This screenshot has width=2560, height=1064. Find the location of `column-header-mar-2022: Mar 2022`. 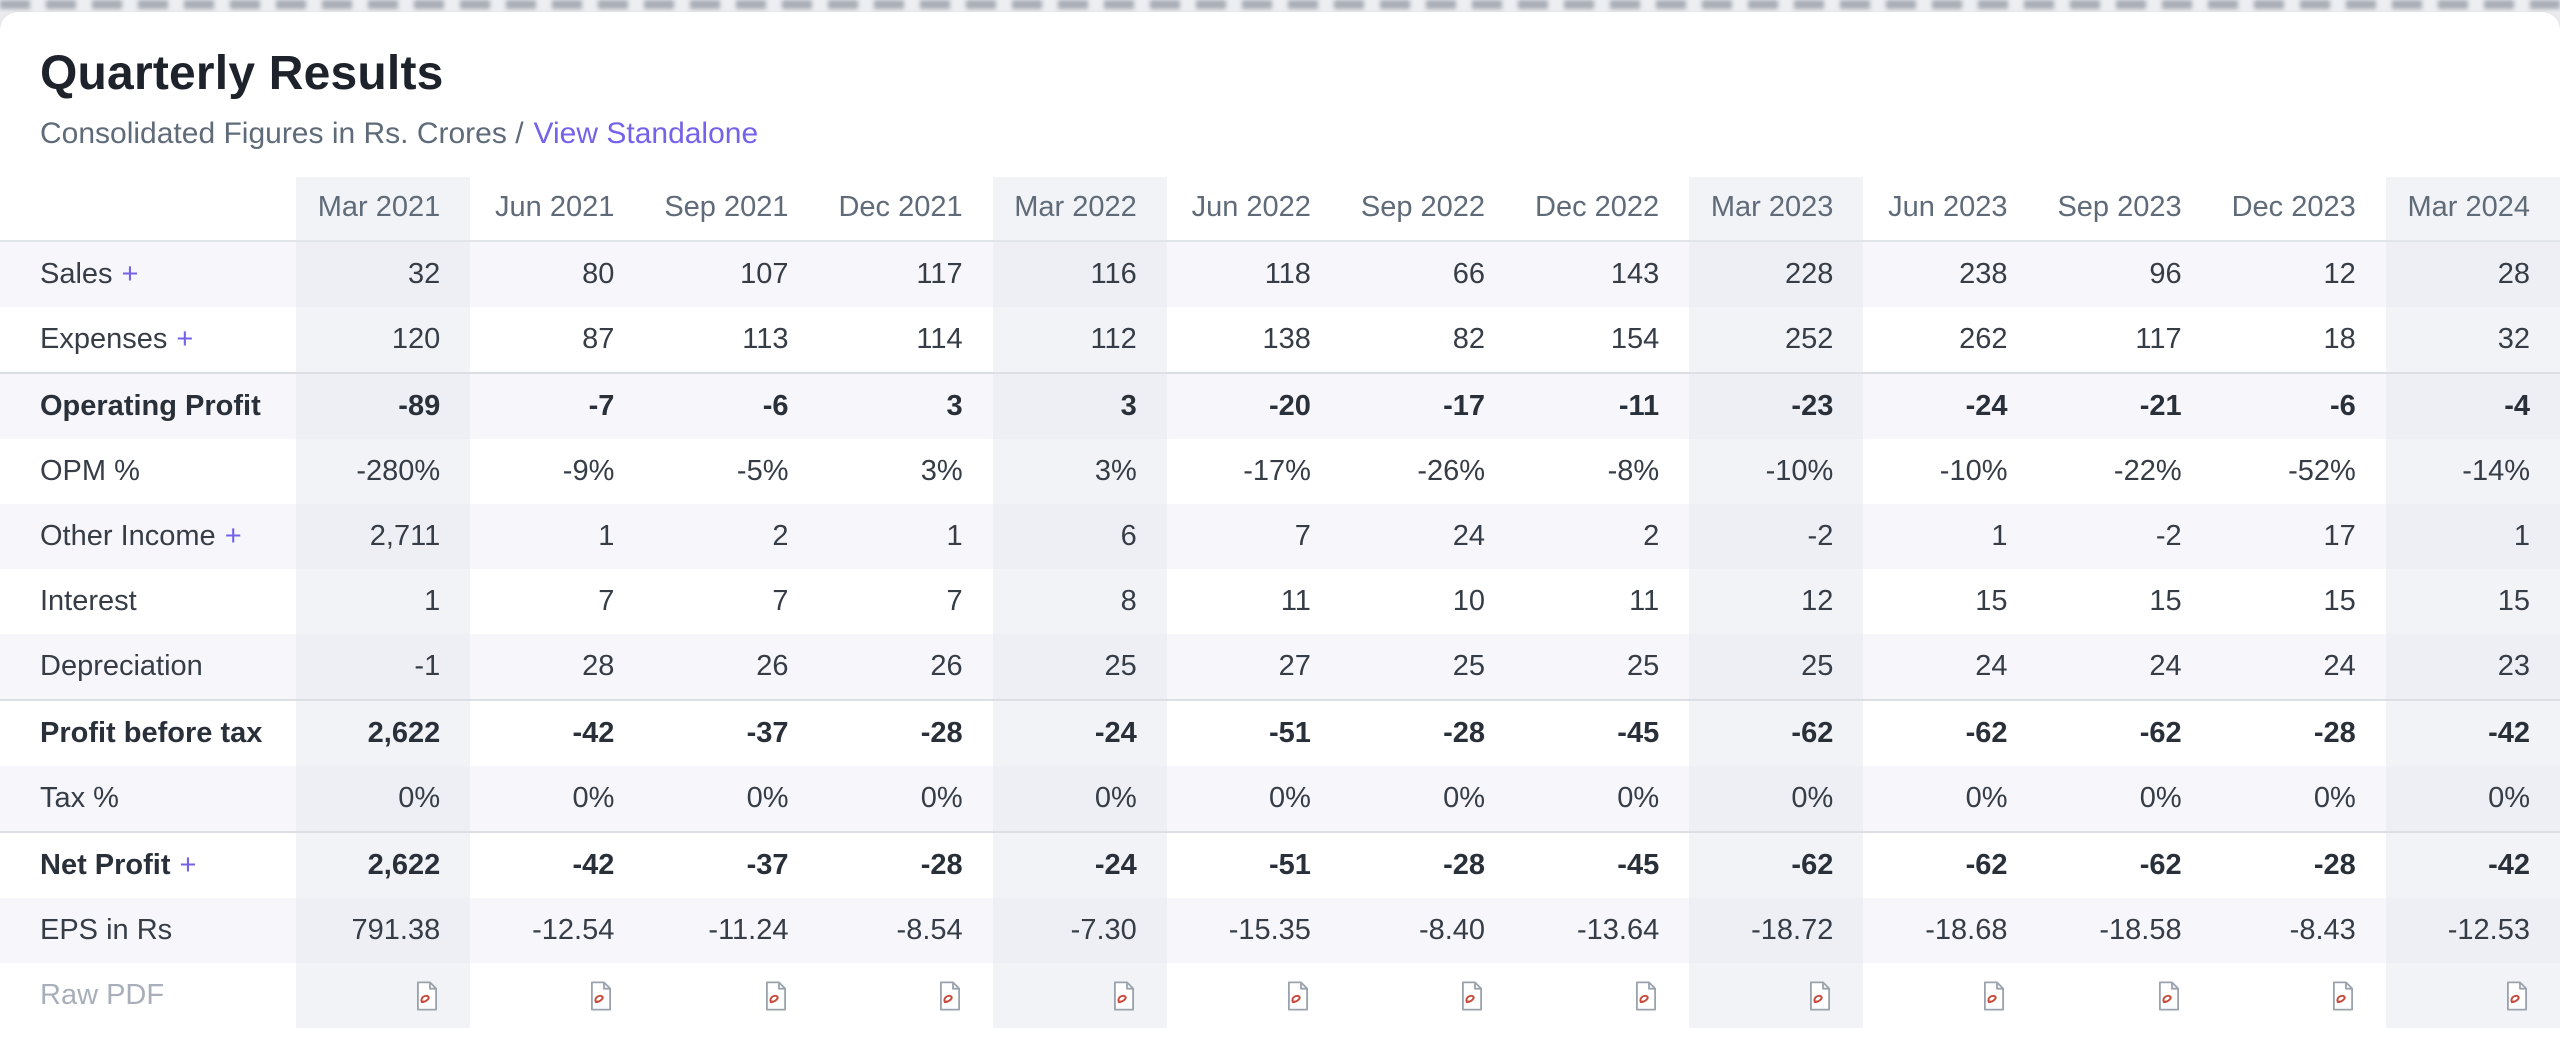

column-header-mar-2022: Mar 2022 is located at coordinates (1079, 210).